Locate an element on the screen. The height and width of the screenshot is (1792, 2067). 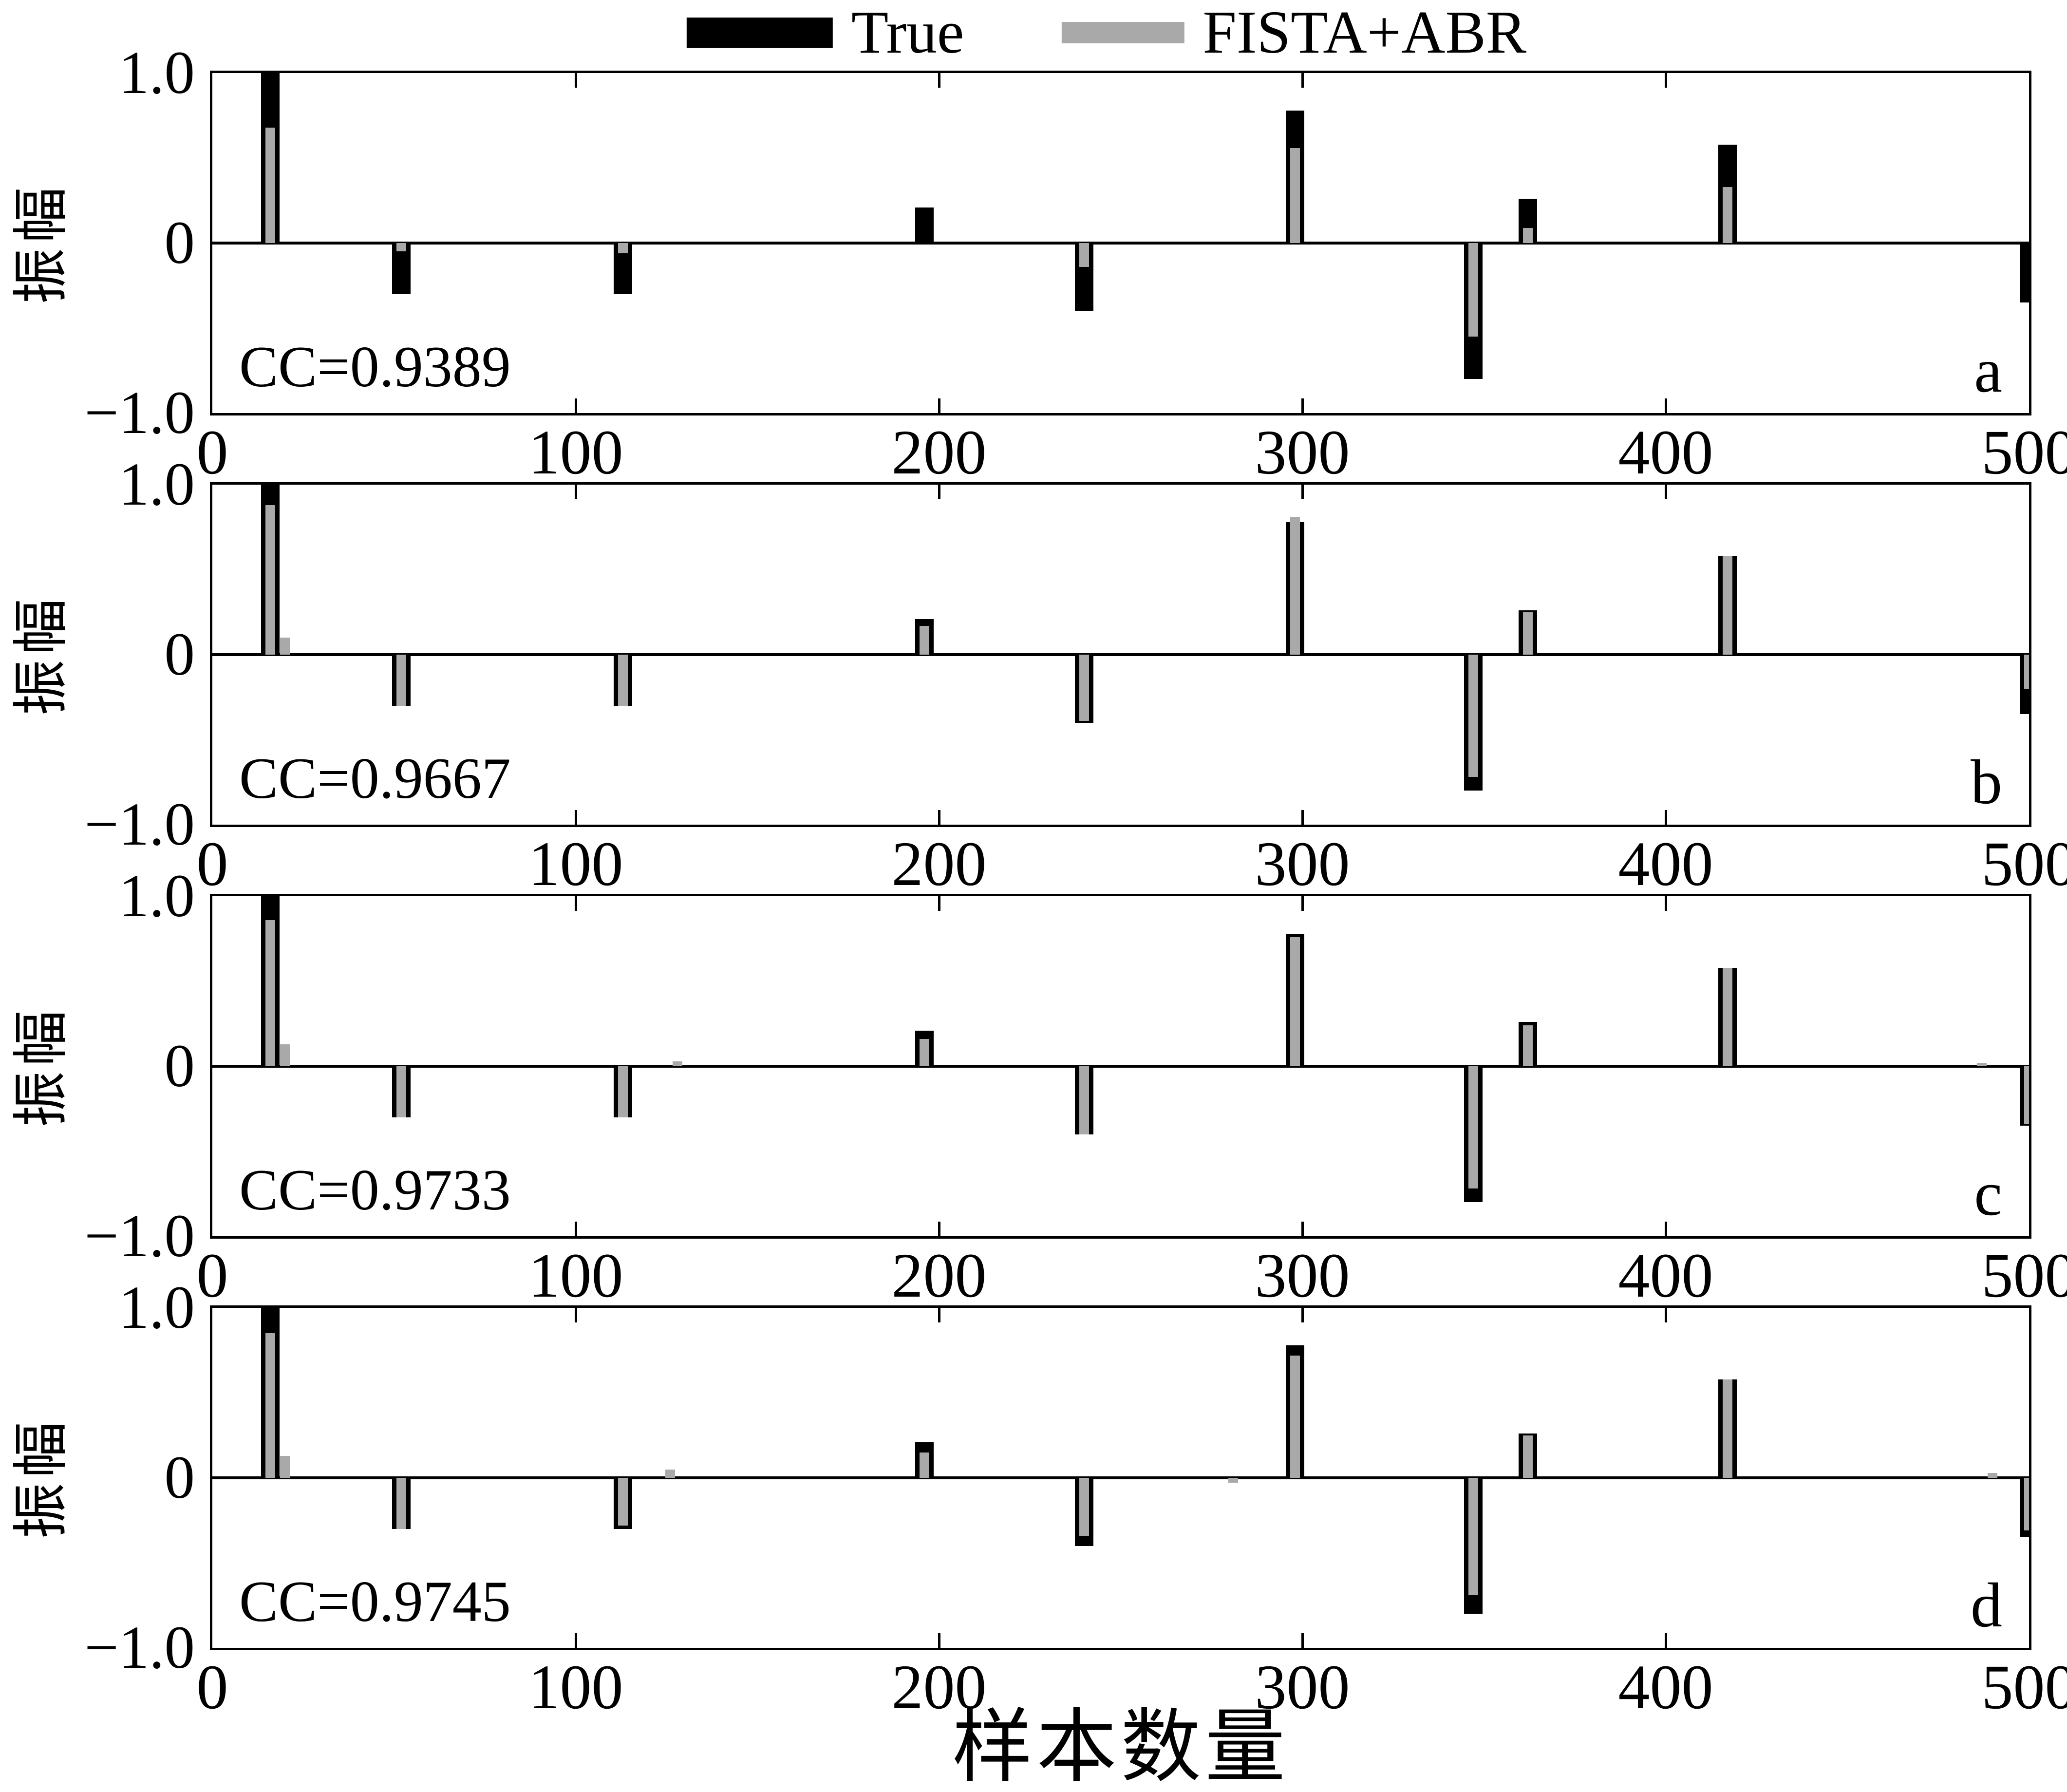
legend-label-true: True is located at coordinates (907, 32).